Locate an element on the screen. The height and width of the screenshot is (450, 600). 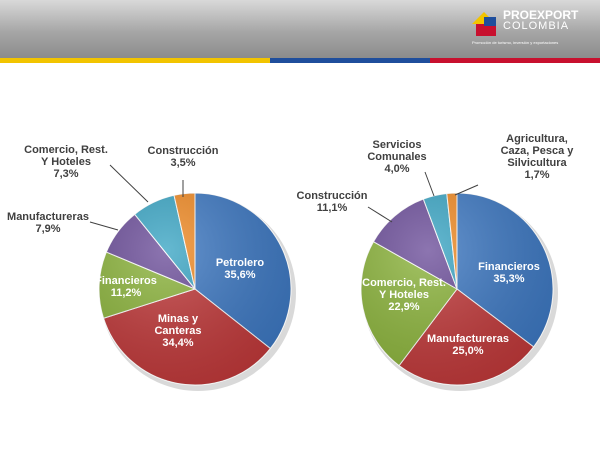
pie-2-data-label-1: Financieros 35,3% is located at coordinates (509, 273).